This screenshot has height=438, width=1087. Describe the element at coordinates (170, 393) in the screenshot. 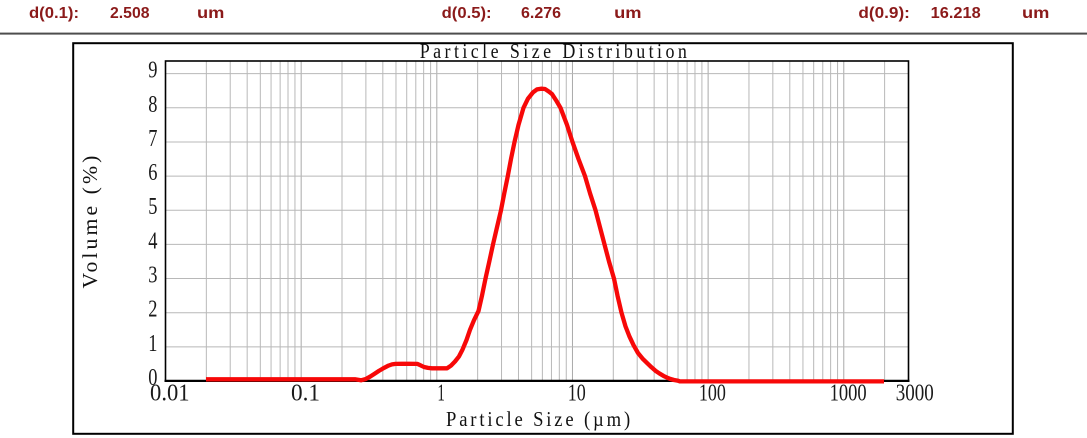

I see `svg-text: 0.01` at that location.